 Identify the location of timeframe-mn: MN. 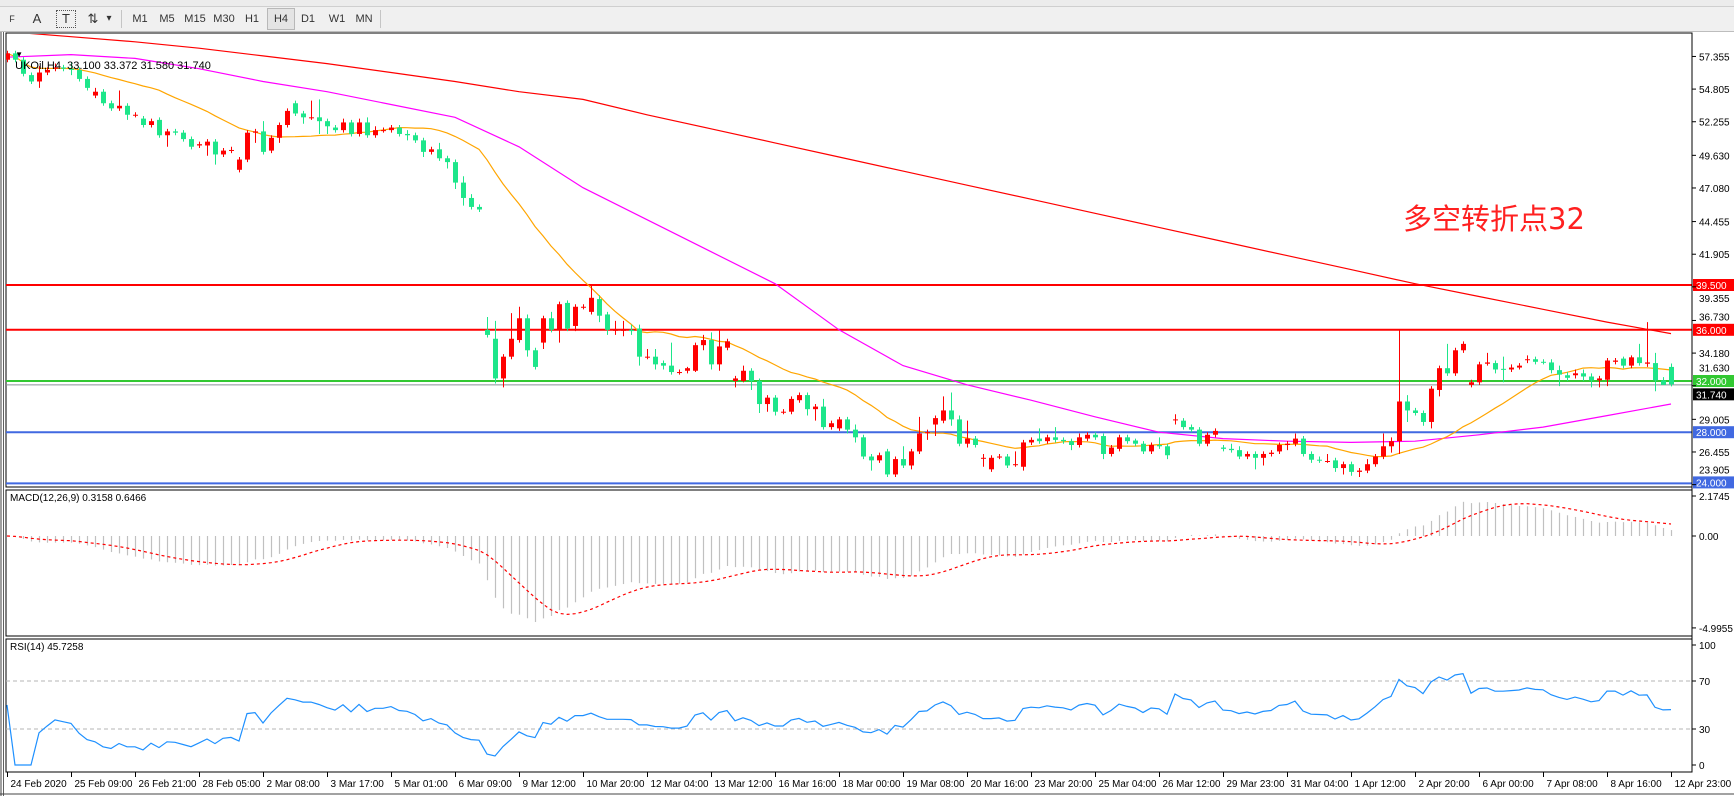
(364, 19).